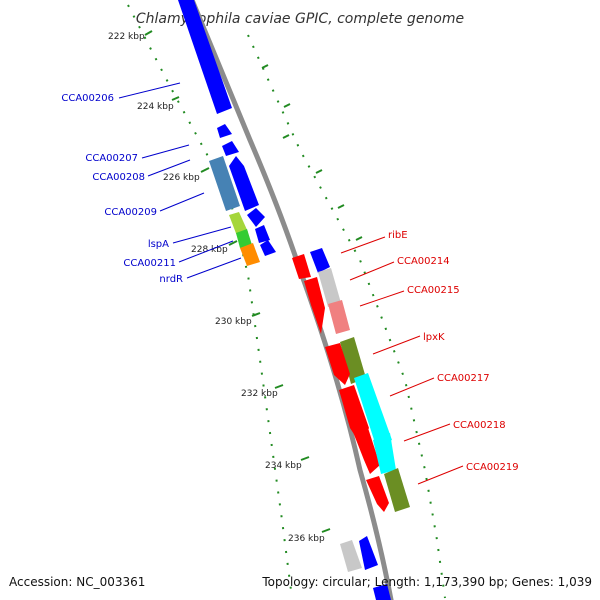 The width and height of the screenshot is (600, 600). I want to click on gene-label-lspa: lspA, so click(158, 244).